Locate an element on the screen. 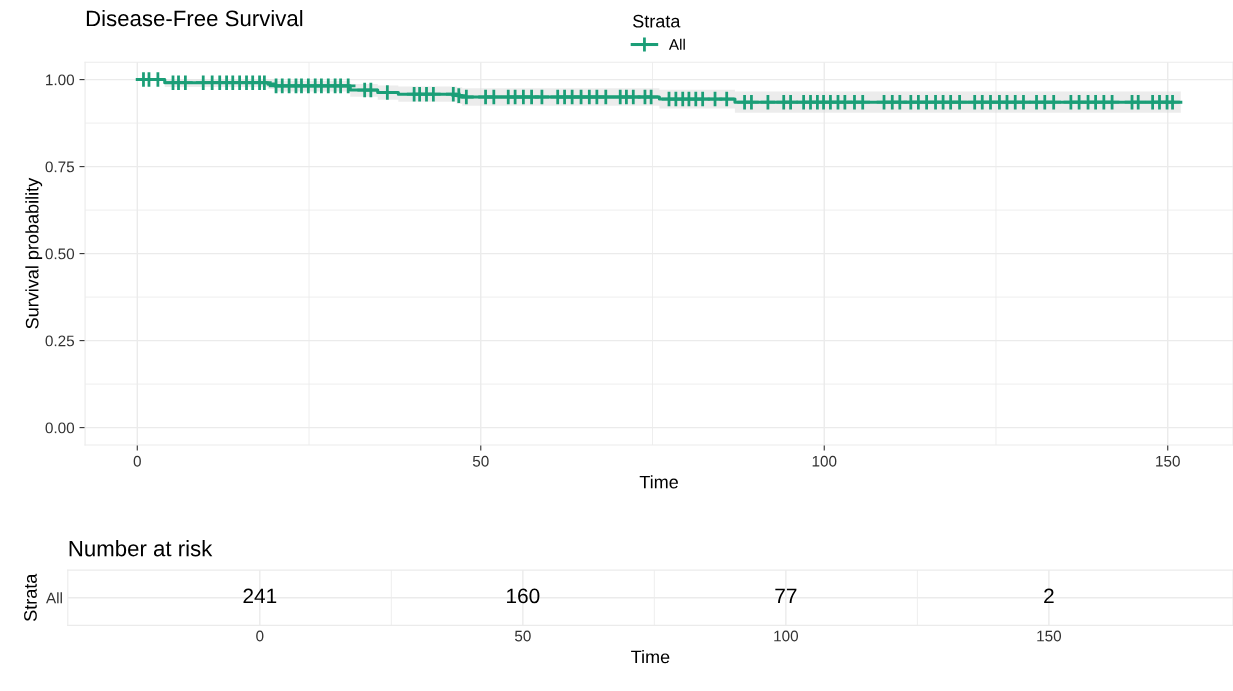  data-label: 241 is located at coordinates (260, 596).